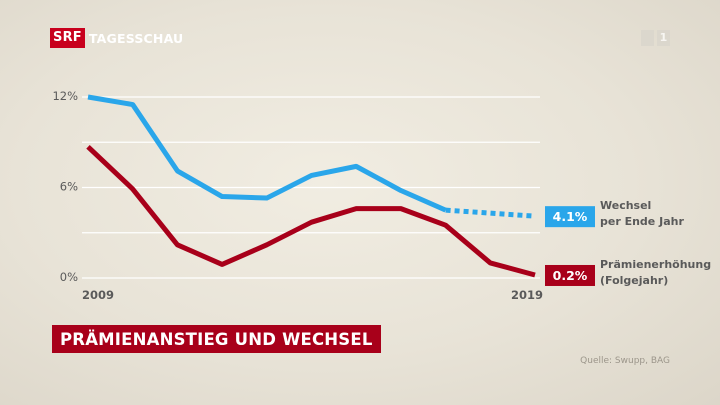  Describe the element at coordinates (663, 38) in the screenshot. I see `channel-logo-block: 1` at that location.